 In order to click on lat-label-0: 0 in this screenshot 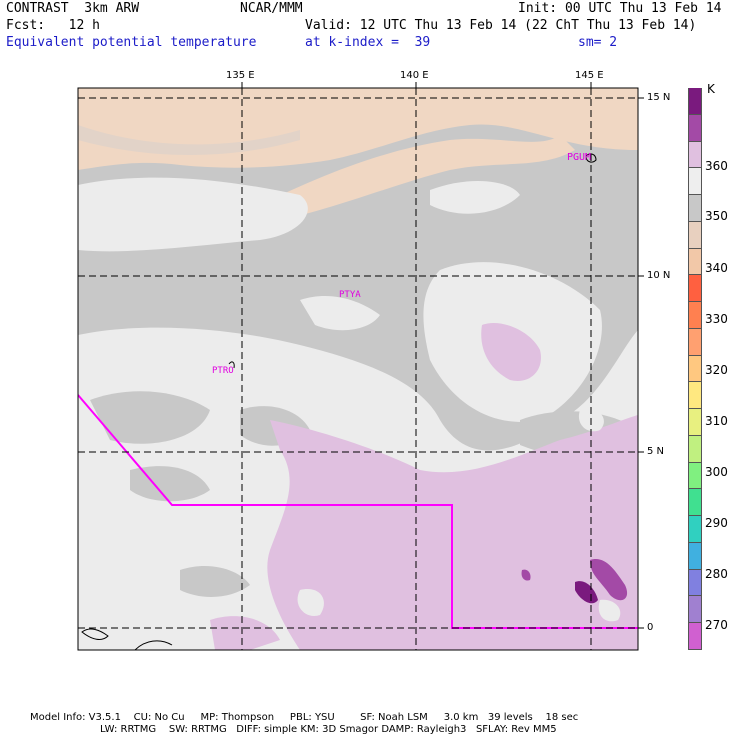, I will do `click(650, 627)`.